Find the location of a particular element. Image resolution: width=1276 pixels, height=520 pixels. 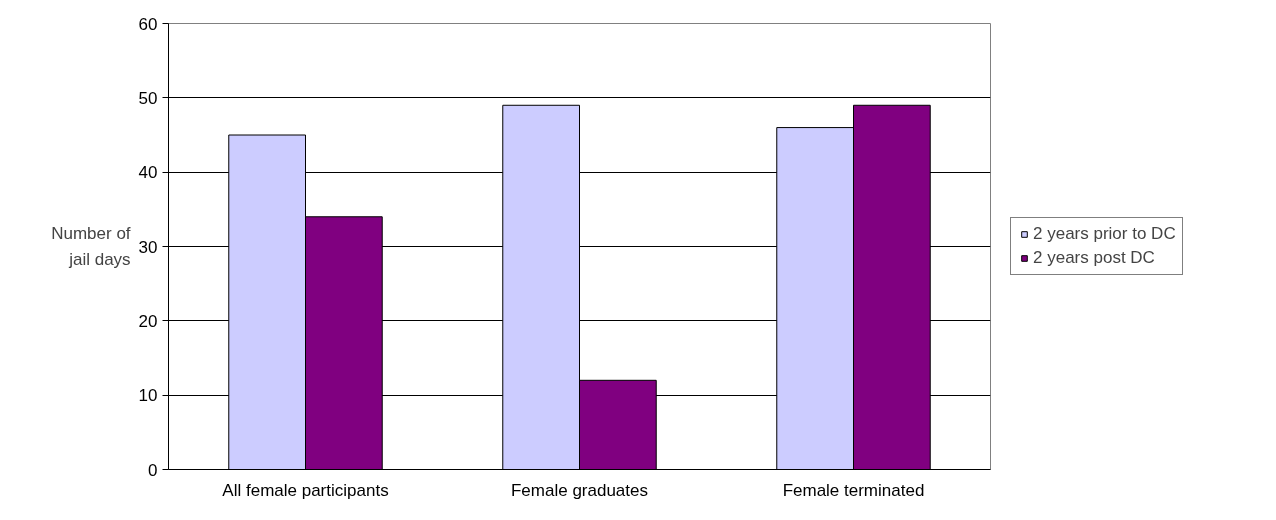

y-tick-label: 0 is located at coordinates (153, 470).